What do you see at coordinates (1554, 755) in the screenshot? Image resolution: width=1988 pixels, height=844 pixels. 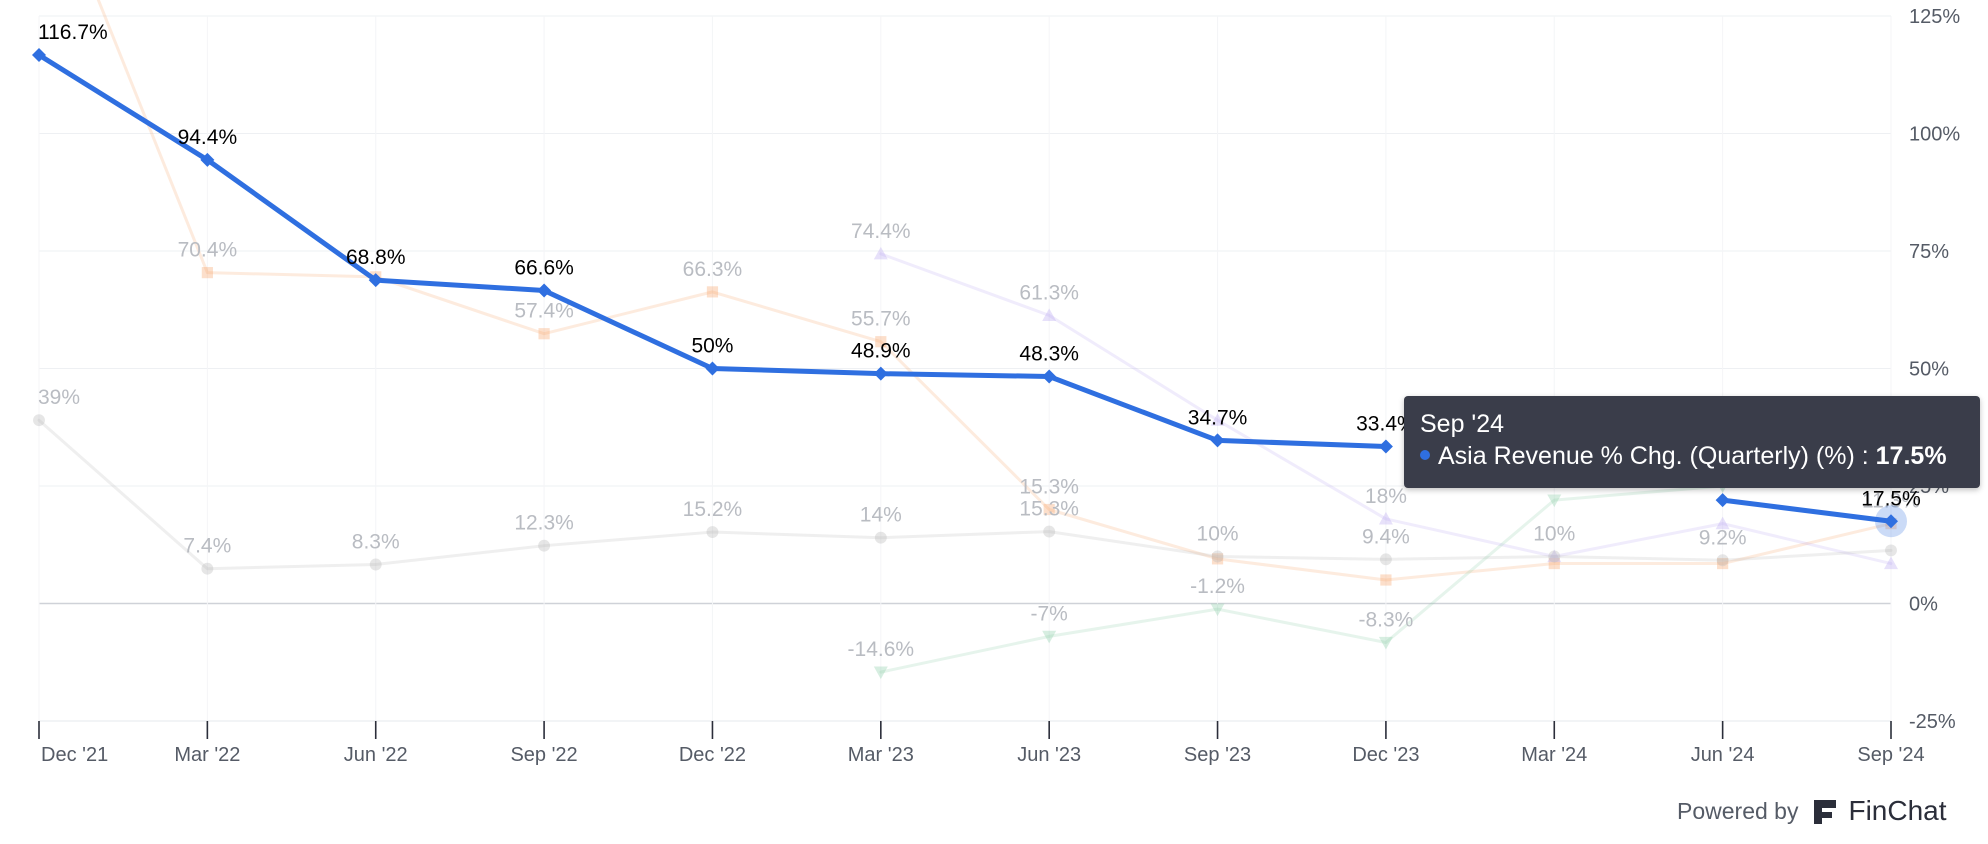 I see `x-tick-label: Mar '24` at bounding box center [1554, 755].